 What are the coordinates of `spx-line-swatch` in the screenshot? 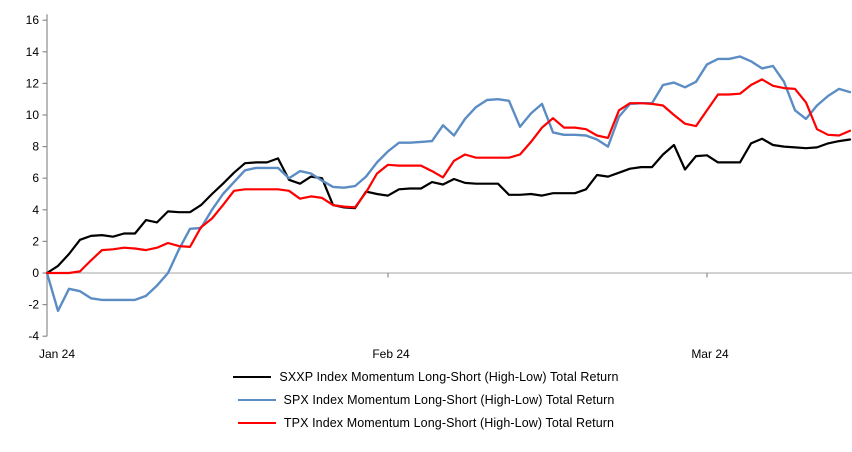 It's located at (256, 399).